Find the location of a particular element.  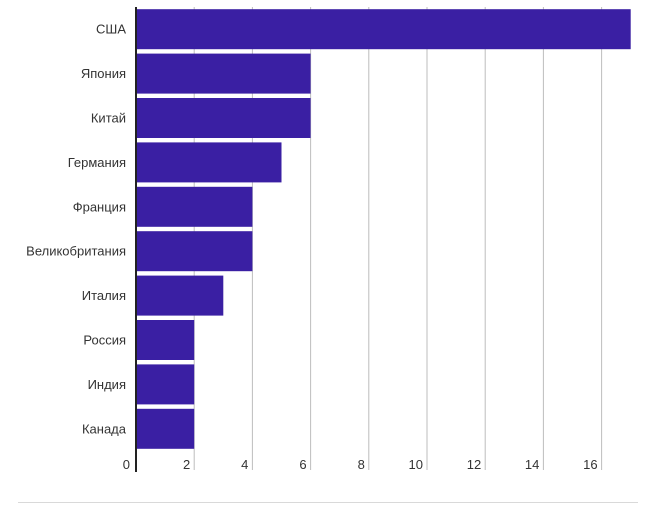

x-tick-label: 12 is located at coordinates (474, 464).